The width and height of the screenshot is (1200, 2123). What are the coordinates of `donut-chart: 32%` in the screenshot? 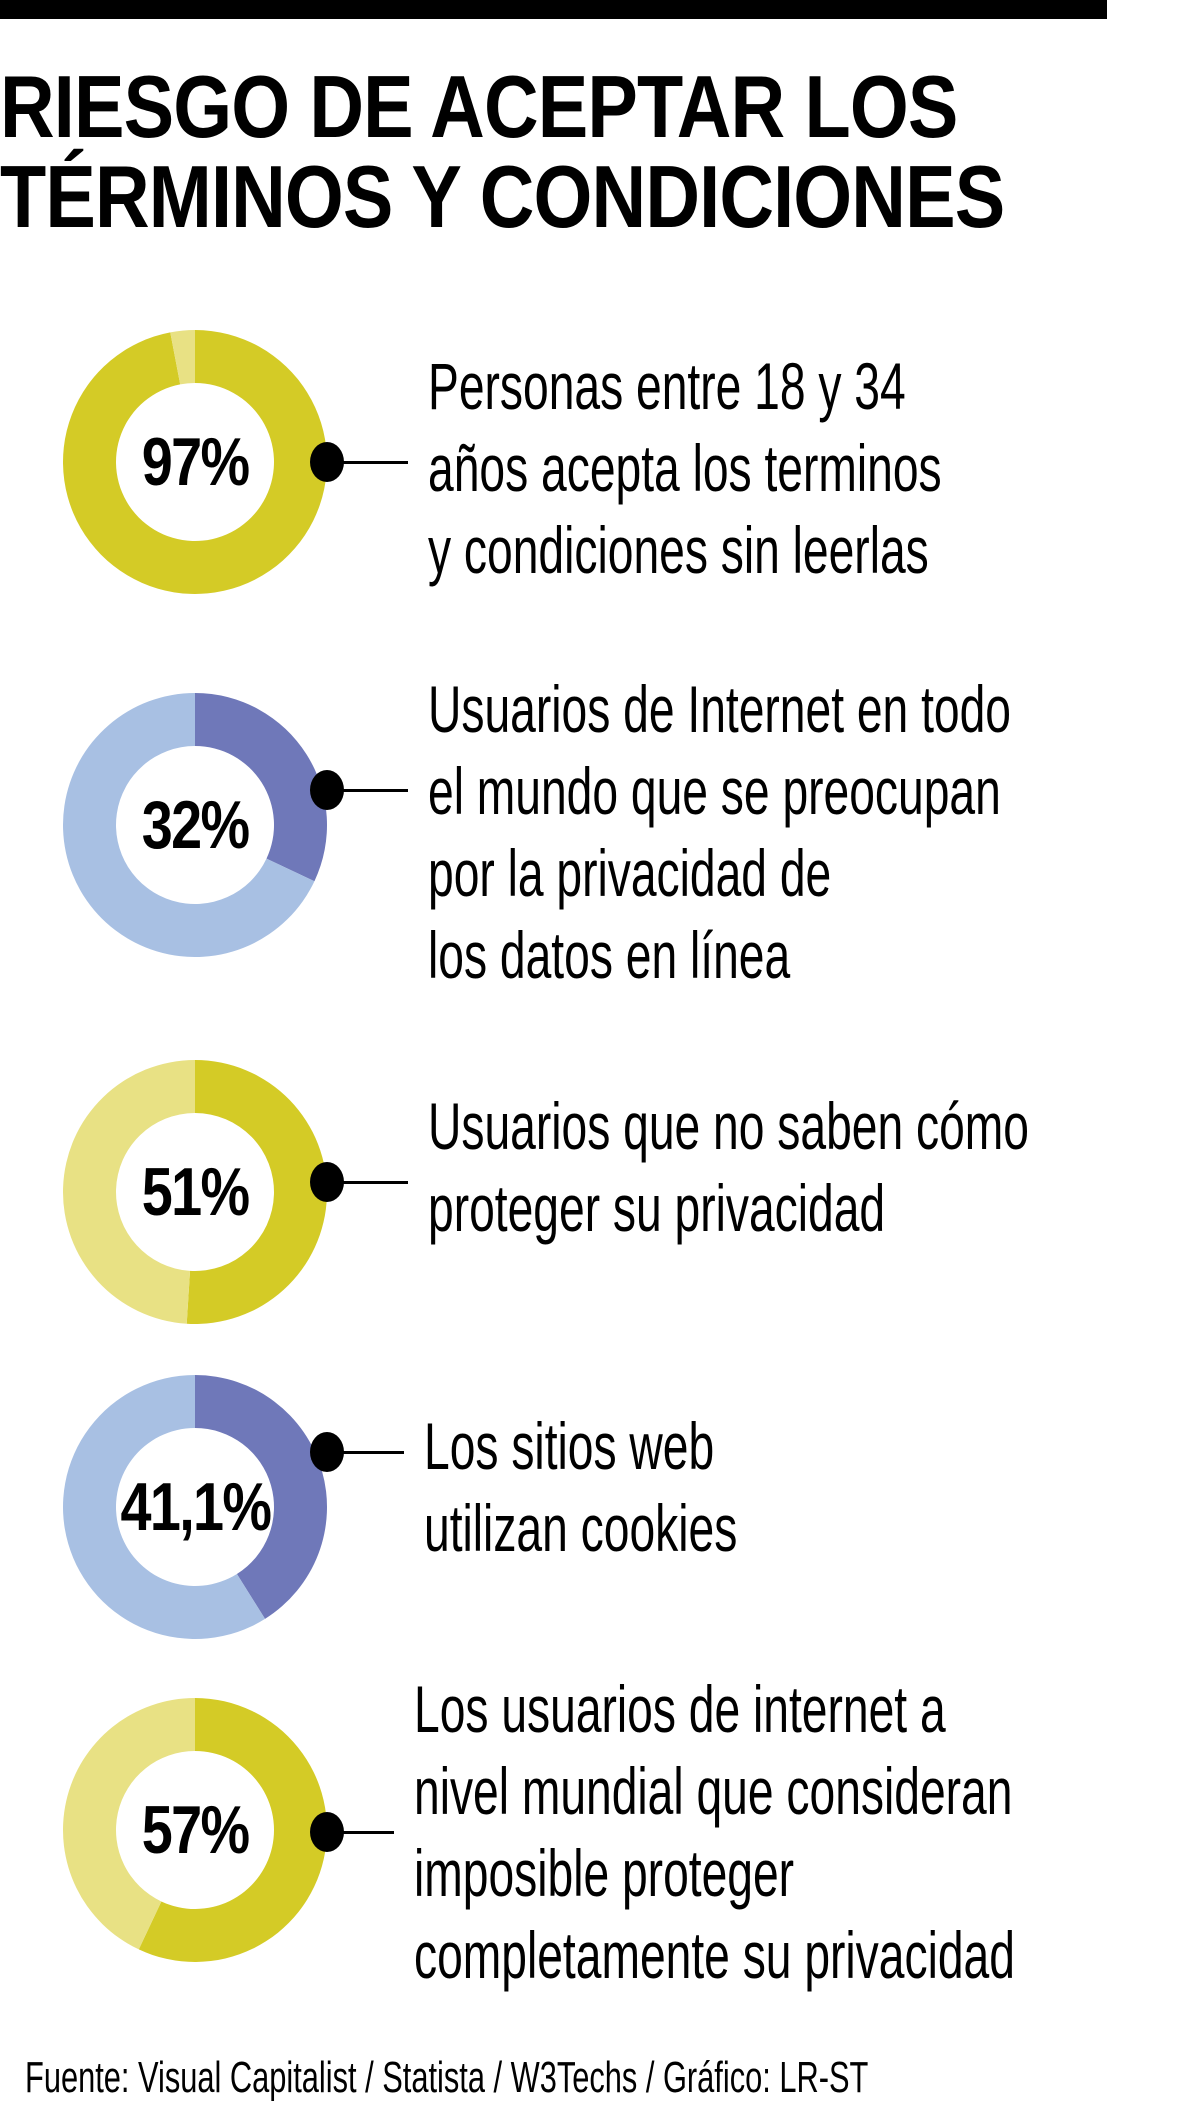 It's located at (195, 825).